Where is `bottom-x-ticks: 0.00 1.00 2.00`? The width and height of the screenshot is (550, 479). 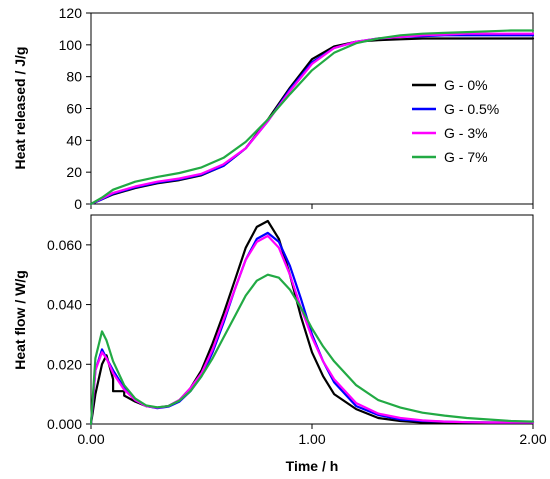
bottom-x-ticks: 0.00 1.00 2.00 is located at coordinates (312, 435).